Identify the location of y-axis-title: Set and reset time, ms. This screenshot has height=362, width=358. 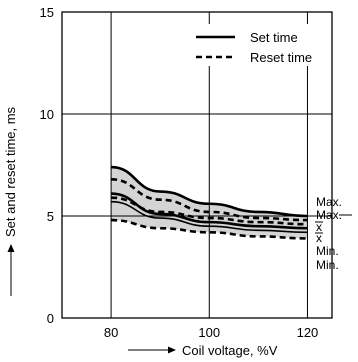
(10, 201).